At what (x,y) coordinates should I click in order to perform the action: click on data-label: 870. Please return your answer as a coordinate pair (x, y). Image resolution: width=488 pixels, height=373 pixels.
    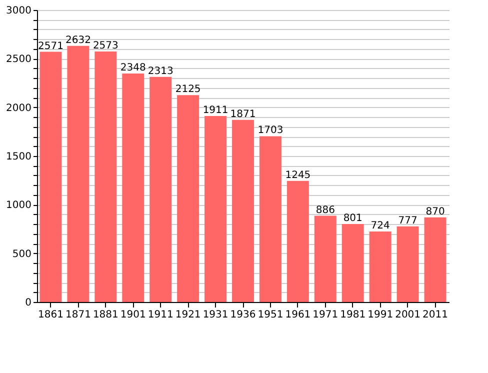
    Looking at the image, I should click on (435, 212).